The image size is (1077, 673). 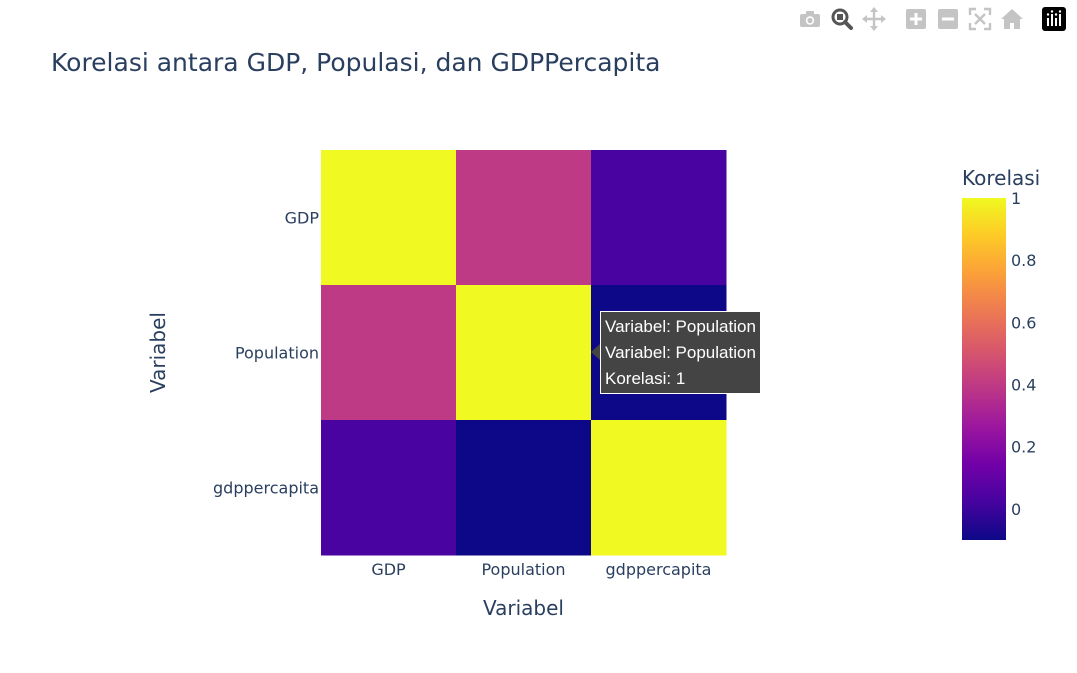 What do you see at coordinates (158, 352) in the screenshot?
I see `y-axis-title: Variabel` at bounding box center [158, 352].